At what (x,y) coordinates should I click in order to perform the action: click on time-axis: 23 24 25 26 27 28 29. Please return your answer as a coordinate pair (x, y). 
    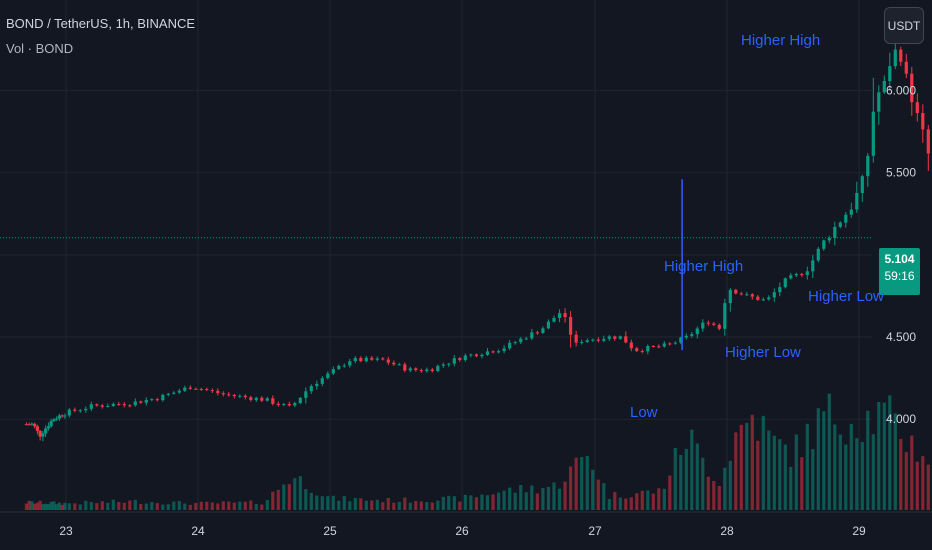
    Looking at the image, I should click on (466, 524).